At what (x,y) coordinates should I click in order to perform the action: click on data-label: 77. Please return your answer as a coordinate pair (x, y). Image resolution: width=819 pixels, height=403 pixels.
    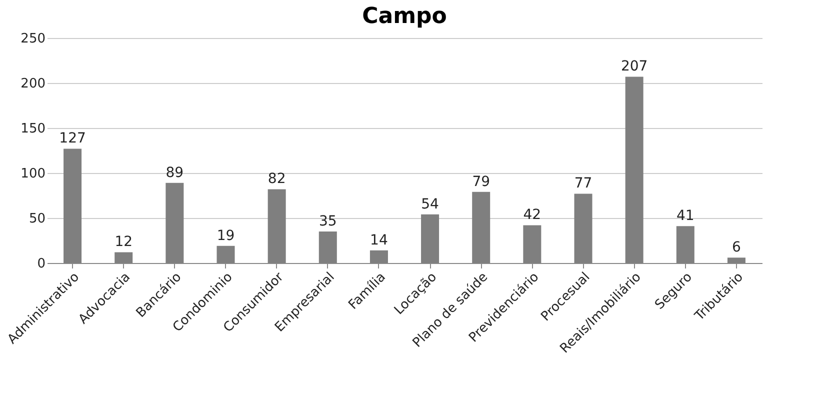
    Looking at the image, I should click on (583, 184).